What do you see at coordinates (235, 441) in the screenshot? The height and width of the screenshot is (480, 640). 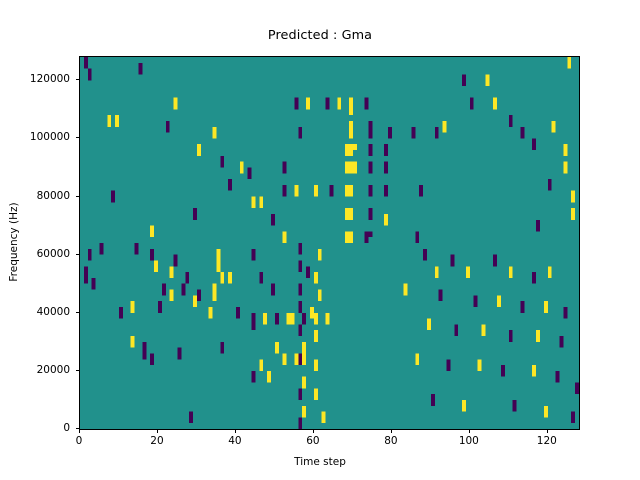 I see `x-tick-label: 40` at bounding box center [235, 441].